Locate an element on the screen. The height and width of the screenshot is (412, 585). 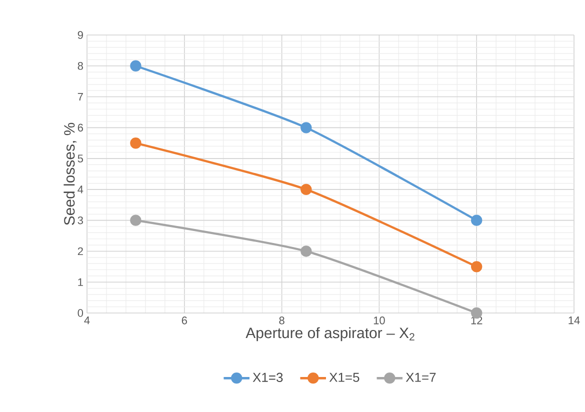
x-axis-title: Aperture of aspirator – X$_{2}$ is located at coordinates (330, 334).